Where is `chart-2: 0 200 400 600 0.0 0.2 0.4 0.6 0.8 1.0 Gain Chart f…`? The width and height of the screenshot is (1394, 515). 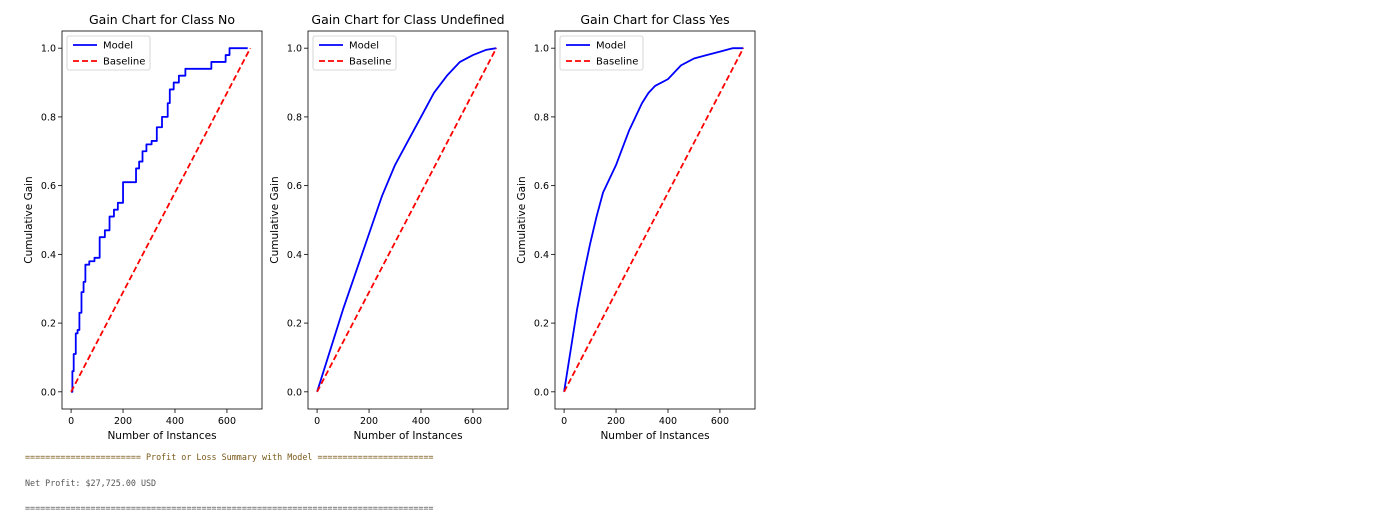
chart-2: 0 200 400 600 0.0 0.2 0.4 0.6 0.8 1.0 Gain Chart f… is located at coordinates (389, 227).